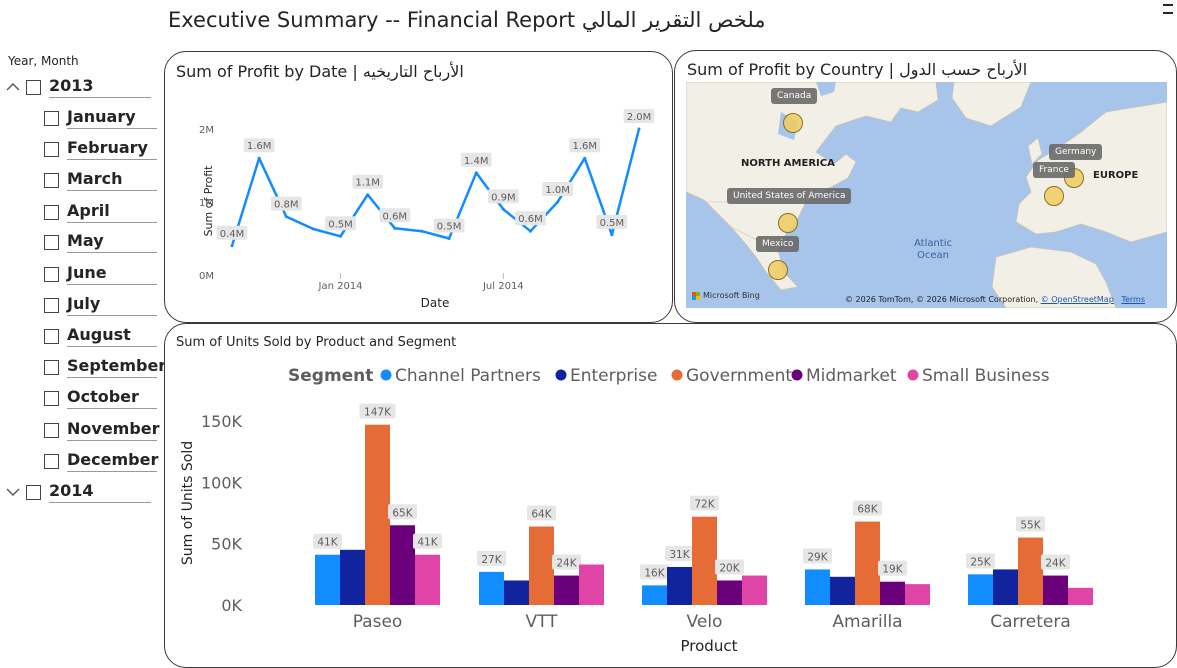  I want to click on slicer-month-label: May, so click(112, 242).